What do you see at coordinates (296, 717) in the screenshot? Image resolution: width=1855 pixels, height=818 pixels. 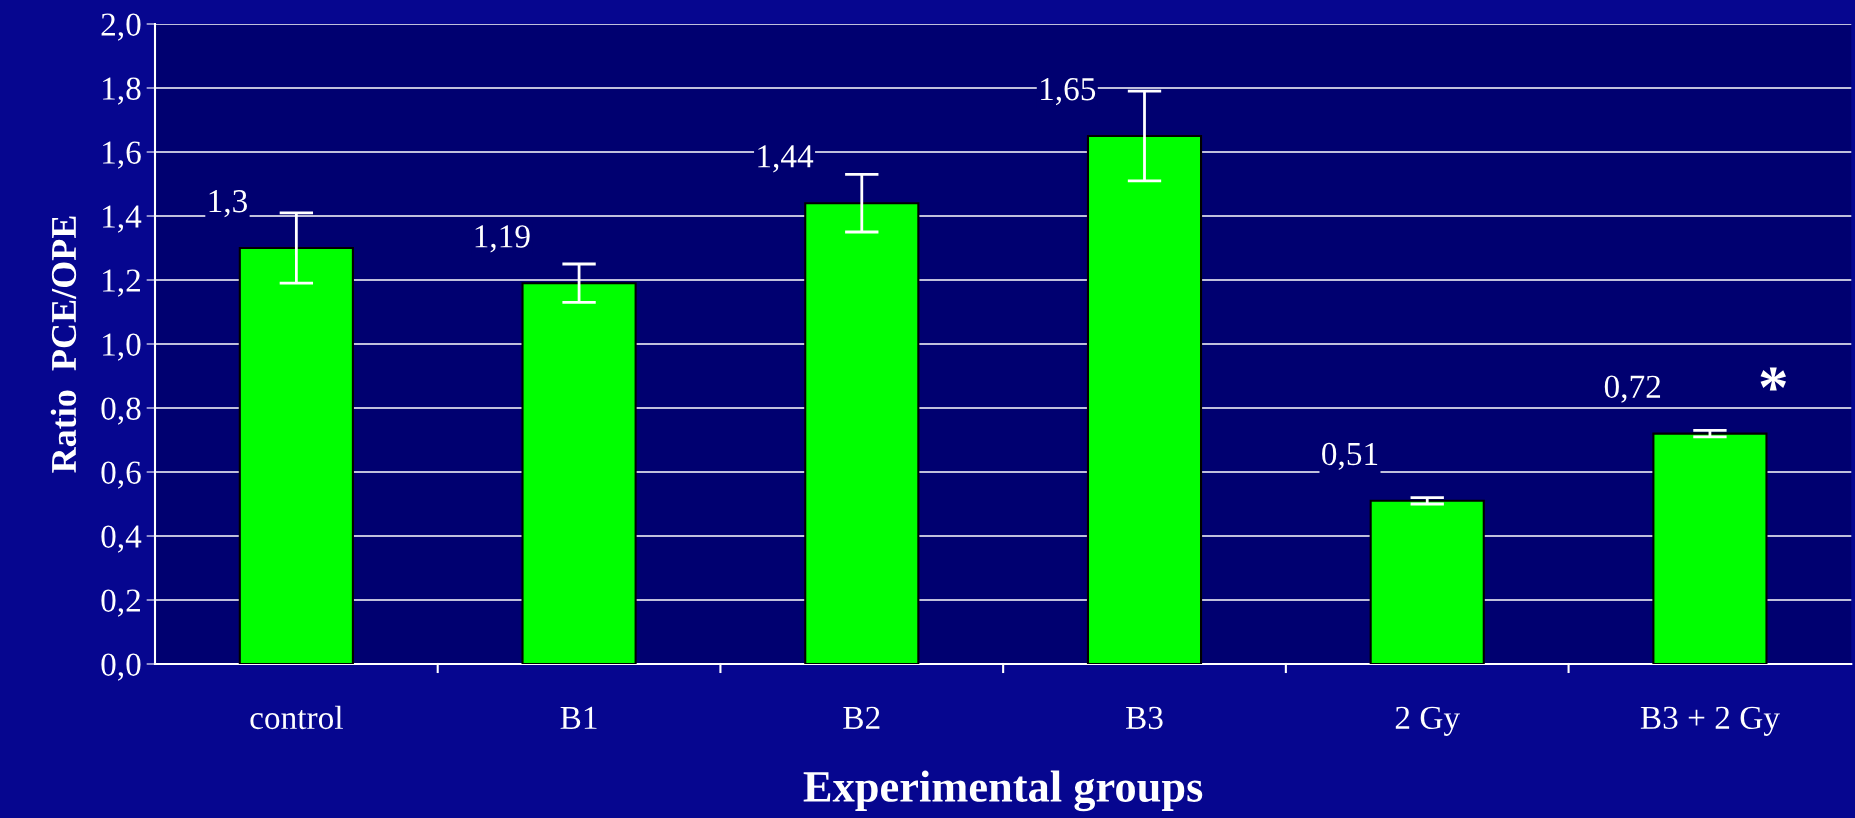 I see `x-tick-label: control` at bounding box center [296, 717].